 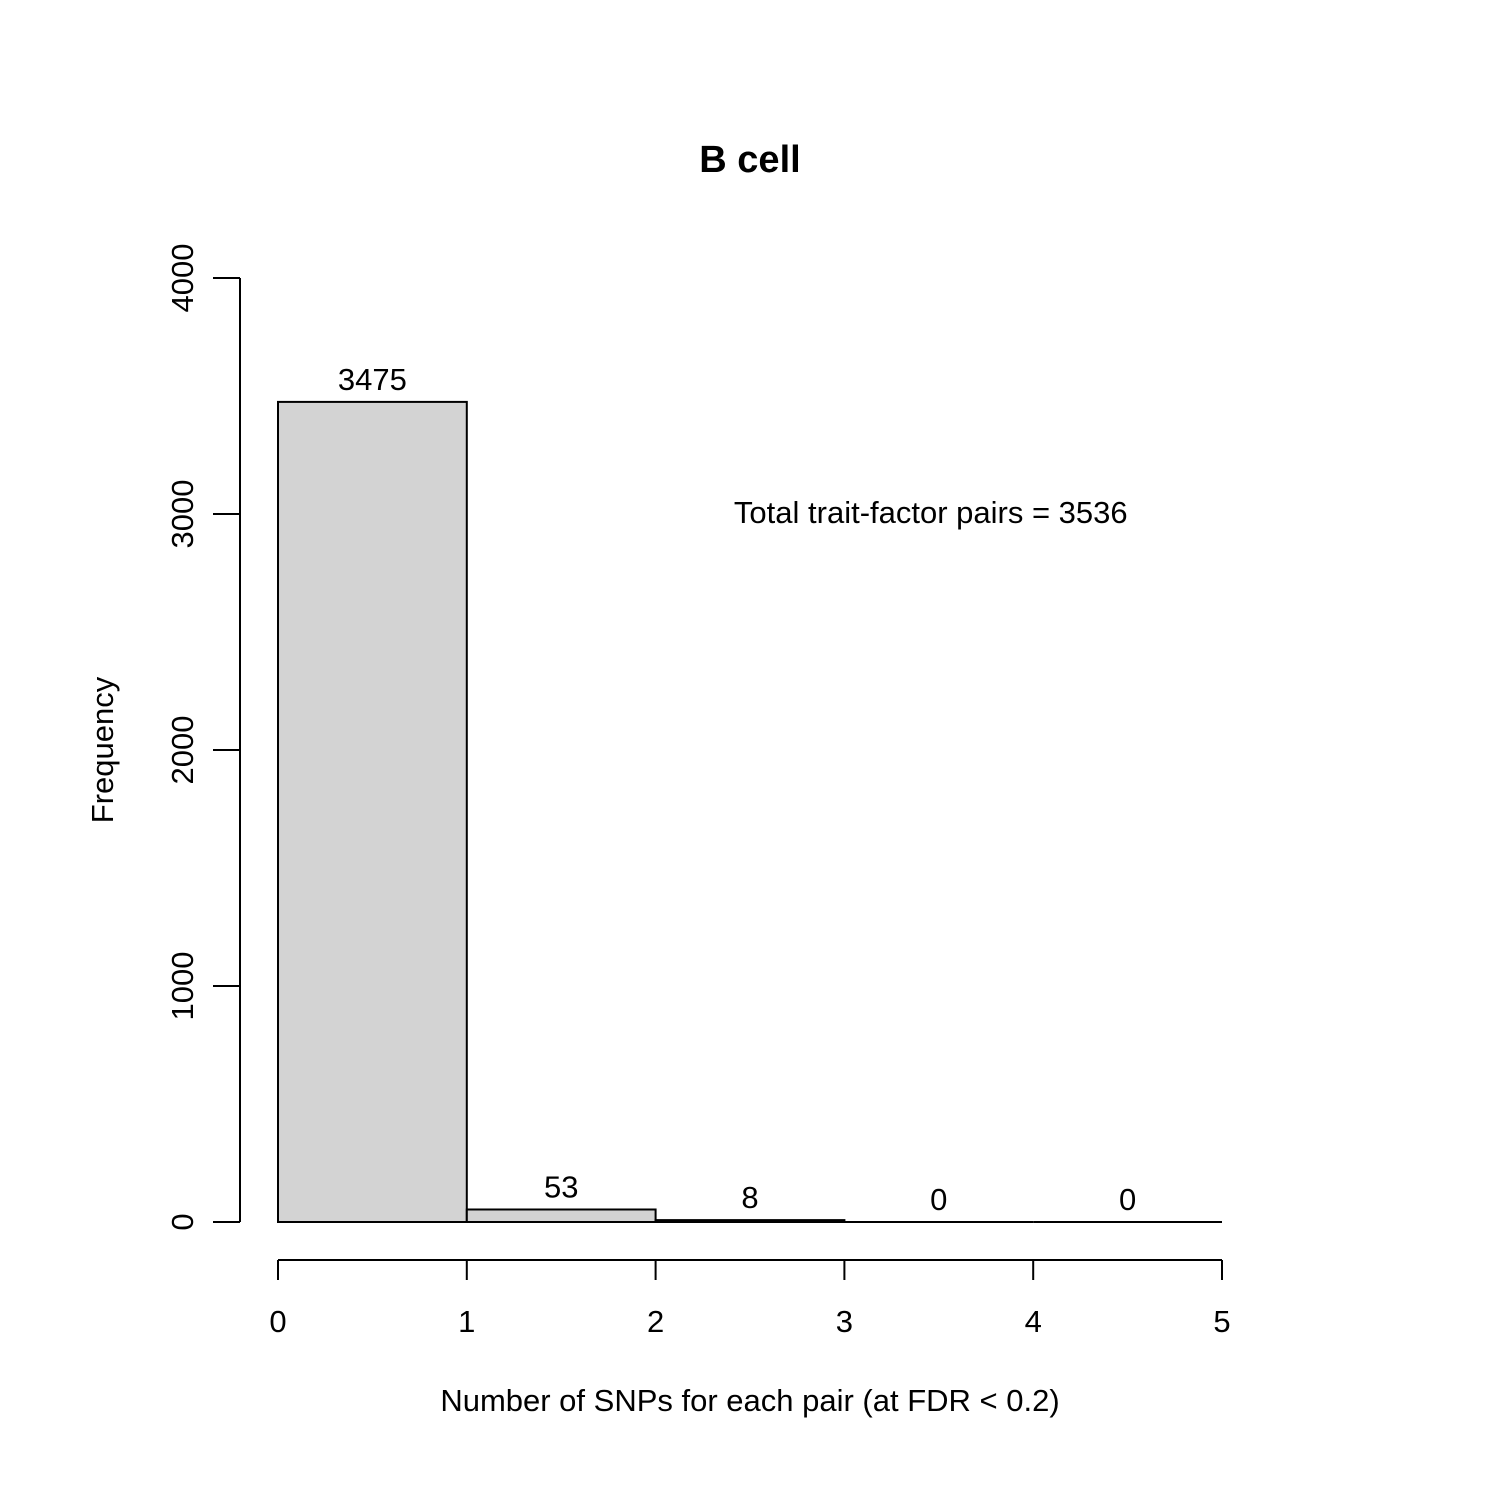 What do you see at coordinates (182, 750) in the screenshot?
I see `y-tick-label-2: 2000` at bounding box center [182, 750].